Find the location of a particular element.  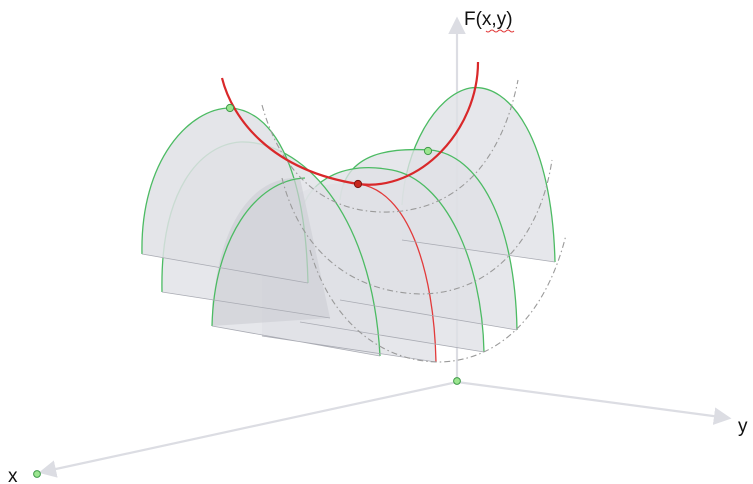

cross-section-sheet-front is located at coordinates (271, 251).